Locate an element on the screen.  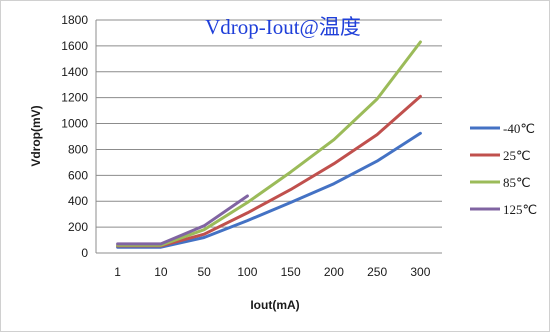
x-tick-label: 1 is located at coordinates (117, 272).